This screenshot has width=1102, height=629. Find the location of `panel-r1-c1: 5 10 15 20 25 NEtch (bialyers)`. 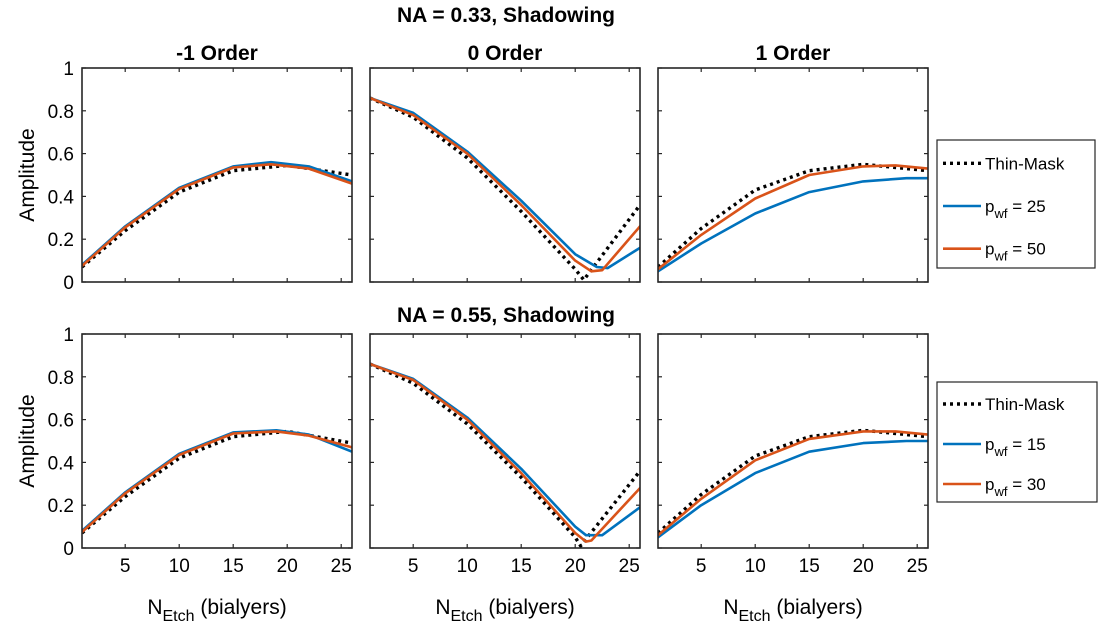

panel-r1-c1: 5 10 15 20 25 NEtch (bialyers) is located at coordinates (505, 479).